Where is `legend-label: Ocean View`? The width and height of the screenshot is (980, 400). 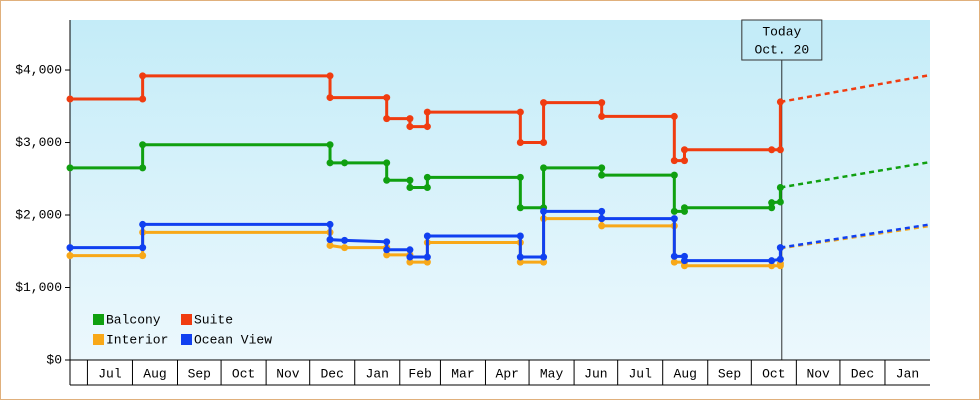 legend-label: Ocean View is located at coordinates (233, 339).